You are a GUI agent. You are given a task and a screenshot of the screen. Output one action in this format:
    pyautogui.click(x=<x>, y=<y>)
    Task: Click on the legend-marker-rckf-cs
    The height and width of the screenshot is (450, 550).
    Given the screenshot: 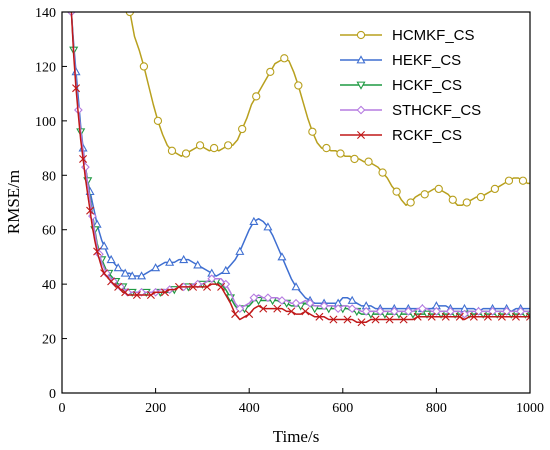 What is the action you would take?
    pyautogui.click(x=361, y=135)
    